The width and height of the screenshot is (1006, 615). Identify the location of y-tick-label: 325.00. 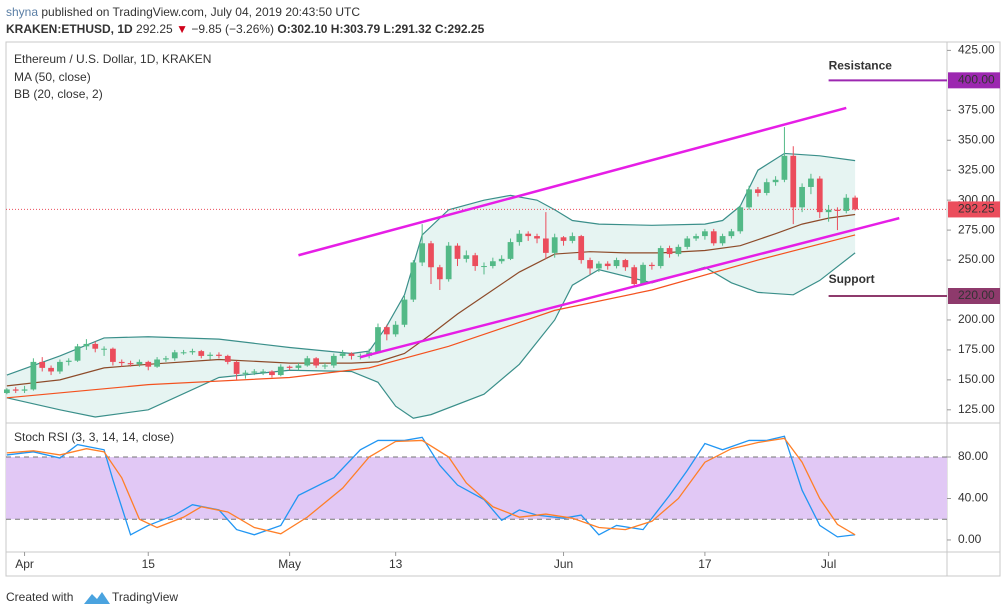
(976, 169).